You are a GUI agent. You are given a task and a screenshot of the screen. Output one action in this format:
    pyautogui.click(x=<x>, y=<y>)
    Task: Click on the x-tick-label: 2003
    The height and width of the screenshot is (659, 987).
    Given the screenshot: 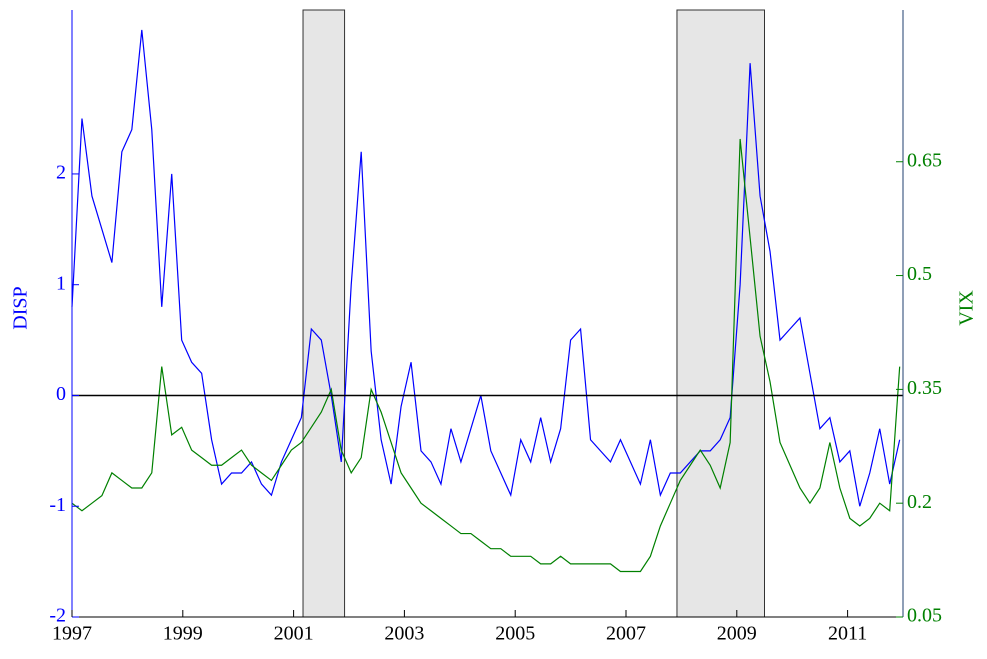 What is the action you would take?
    pyautogui.click(x=404, y=634)
    